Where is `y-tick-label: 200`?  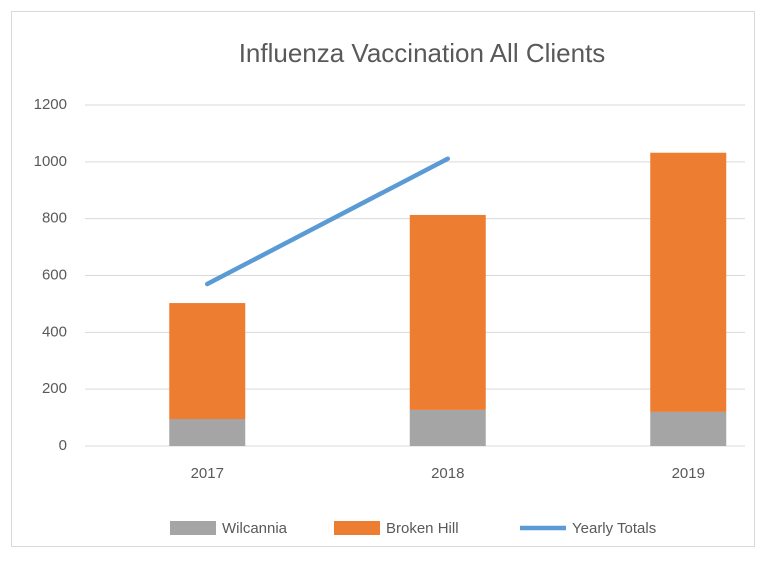 y-tick-label: 200 is located at coordinates (54, 388).